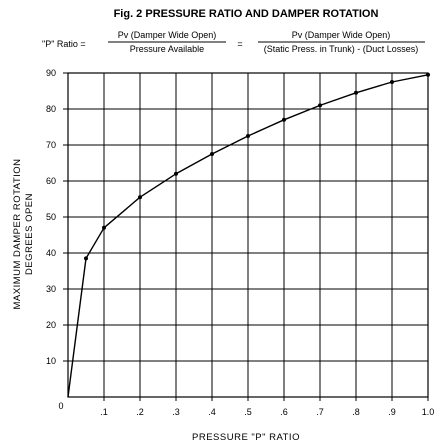 The image size is (443, 448). What do you see at coordinates (29, 234) in the screenshot?
I see `y-axis-label-line2: DEGREES OPEN` at bounding box center [29, 234].